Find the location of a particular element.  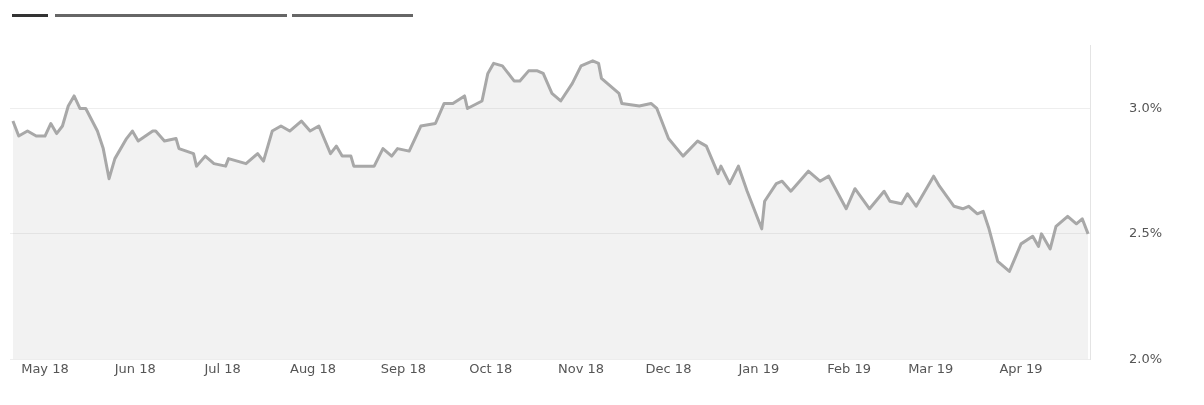

x-tick-label: Apr 19 is located at coordinates (1021, 369).